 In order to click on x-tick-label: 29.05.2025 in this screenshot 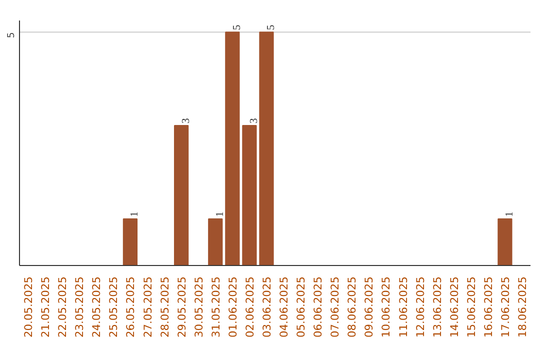, I will do `click(181, 307)`.